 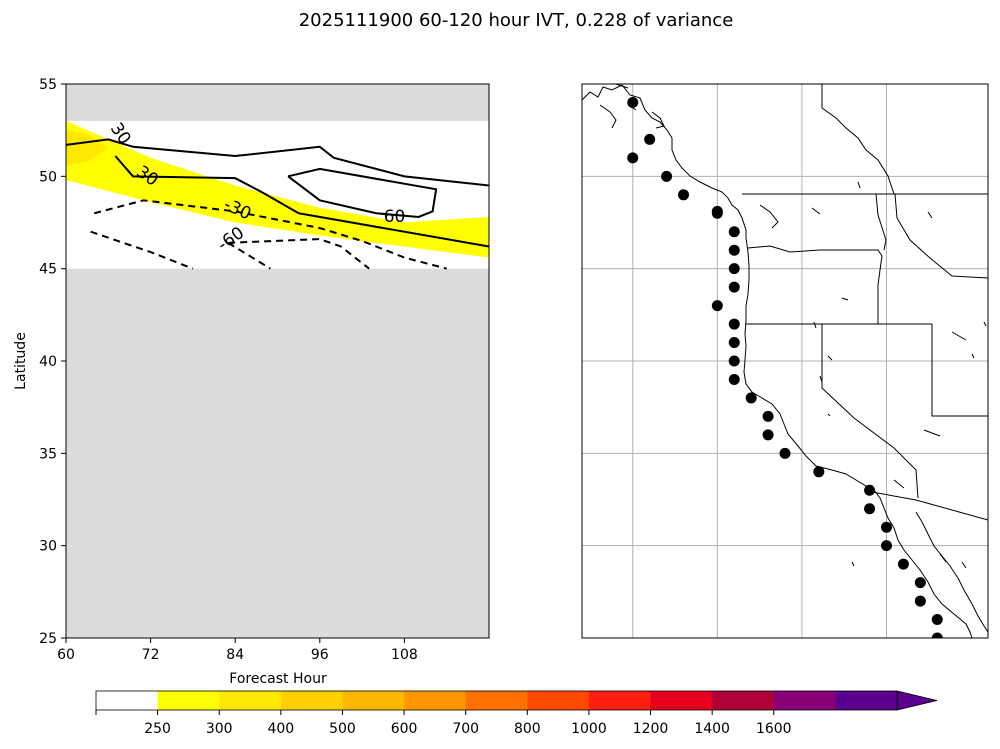 I want to click on missing-region-north, so click(x=277, y=102).